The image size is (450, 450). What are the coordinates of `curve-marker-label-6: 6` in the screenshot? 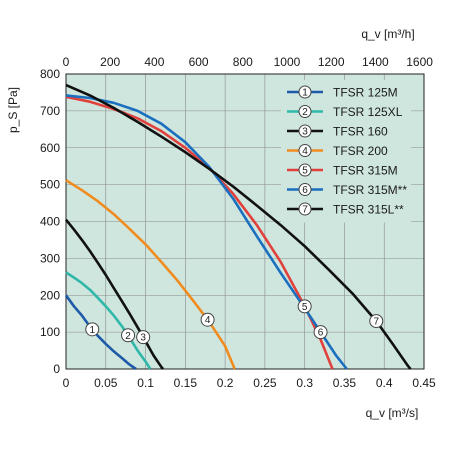 It's located at (321, 333).